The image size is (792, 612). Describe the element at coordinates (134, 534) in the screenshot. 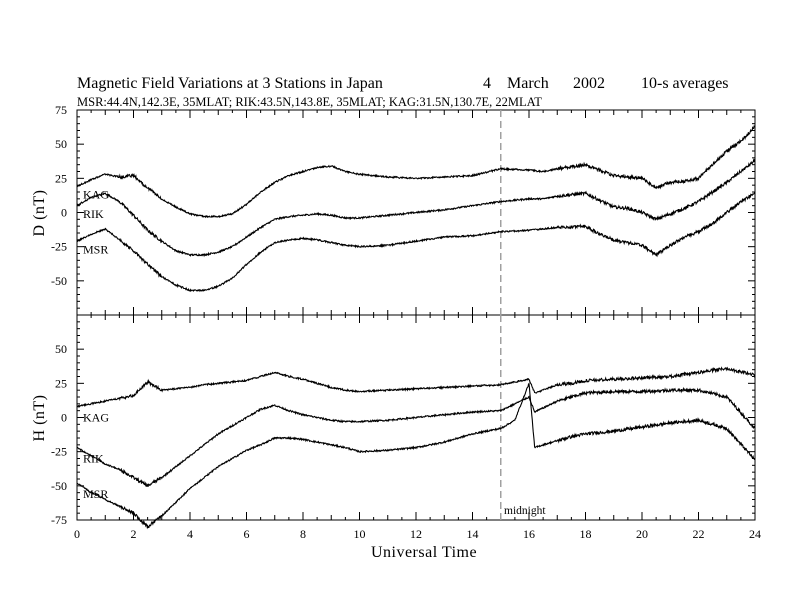

I see `x-tick-label: 2` at that location.